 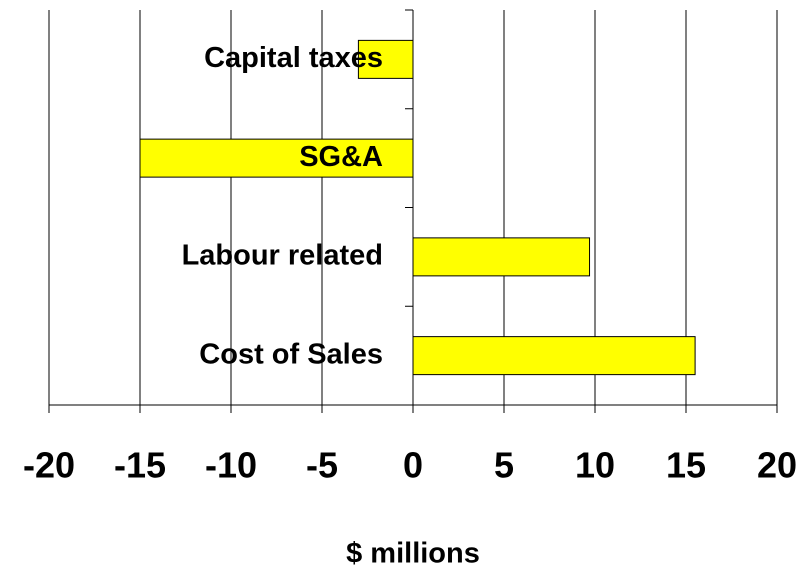 What do you see at coordinates (341, 157) in the screenshot?
I see `y-tick-label: SG&A` at bounding box center [341, 157].